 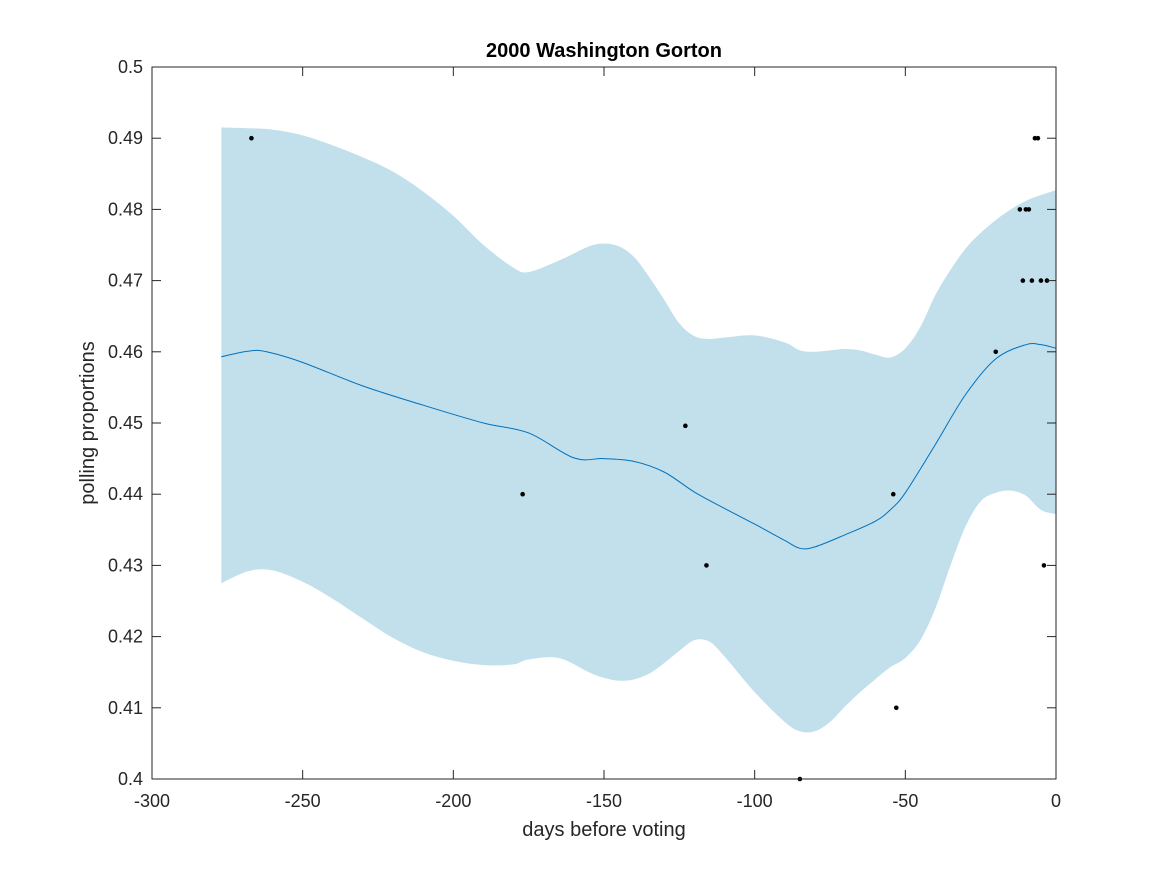 I want to click on y-tick-label: 0.43, so click(x=125, y=565).